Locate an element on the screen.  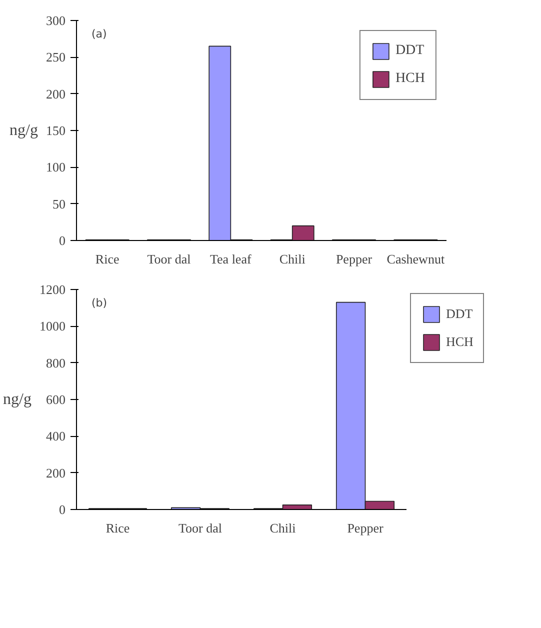
y-tick-label: 600 is located at coordinates (56, 399).